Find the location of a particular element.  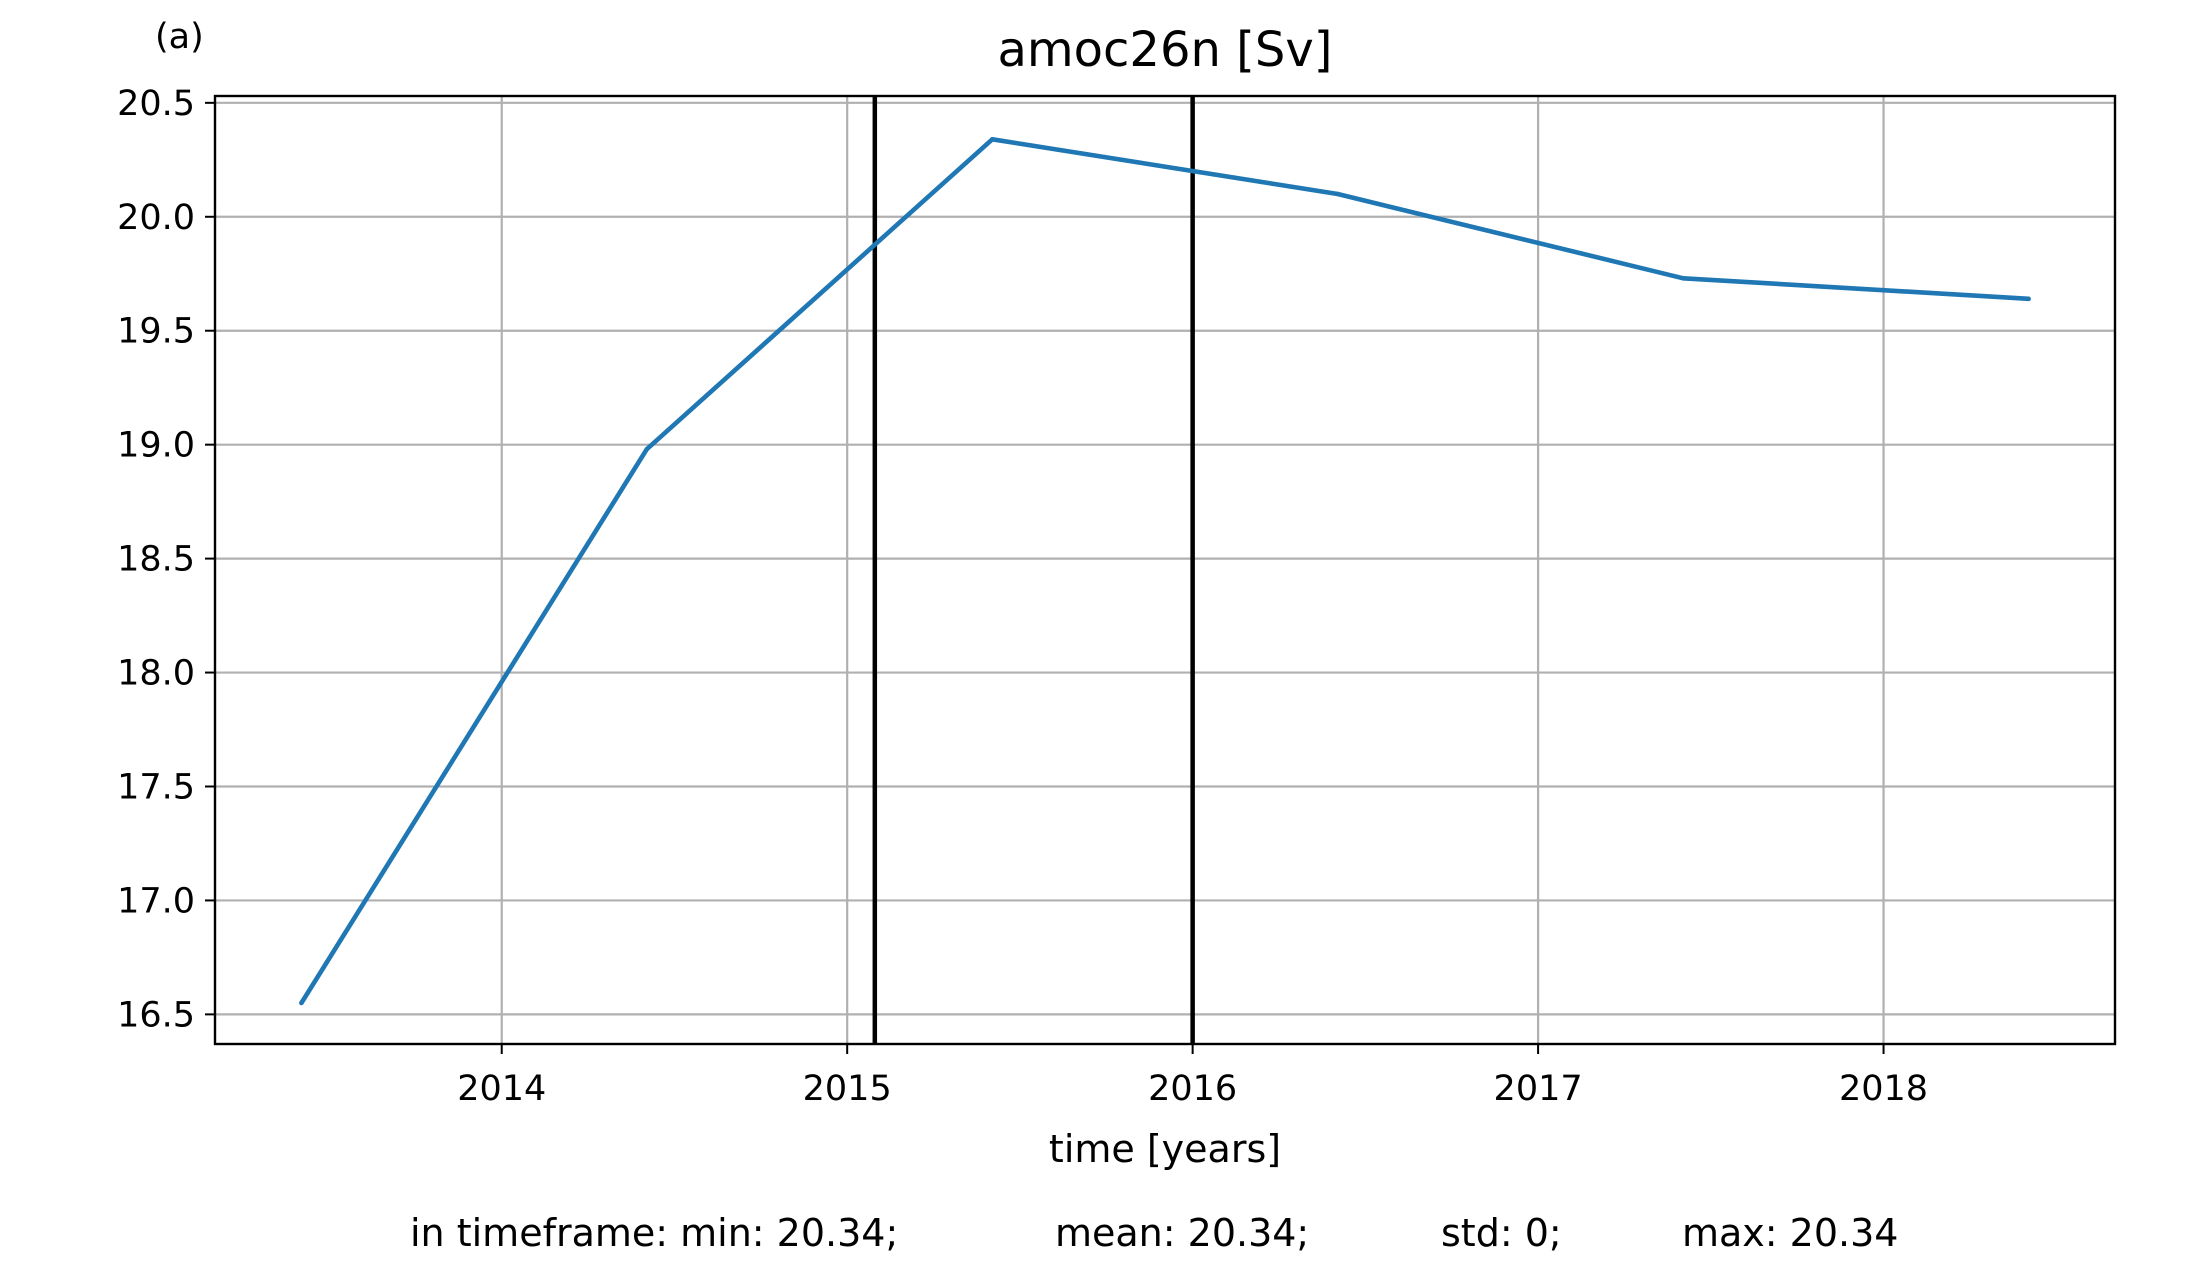

y-tick-label: 18.5 is located at coordinates (156, 560).